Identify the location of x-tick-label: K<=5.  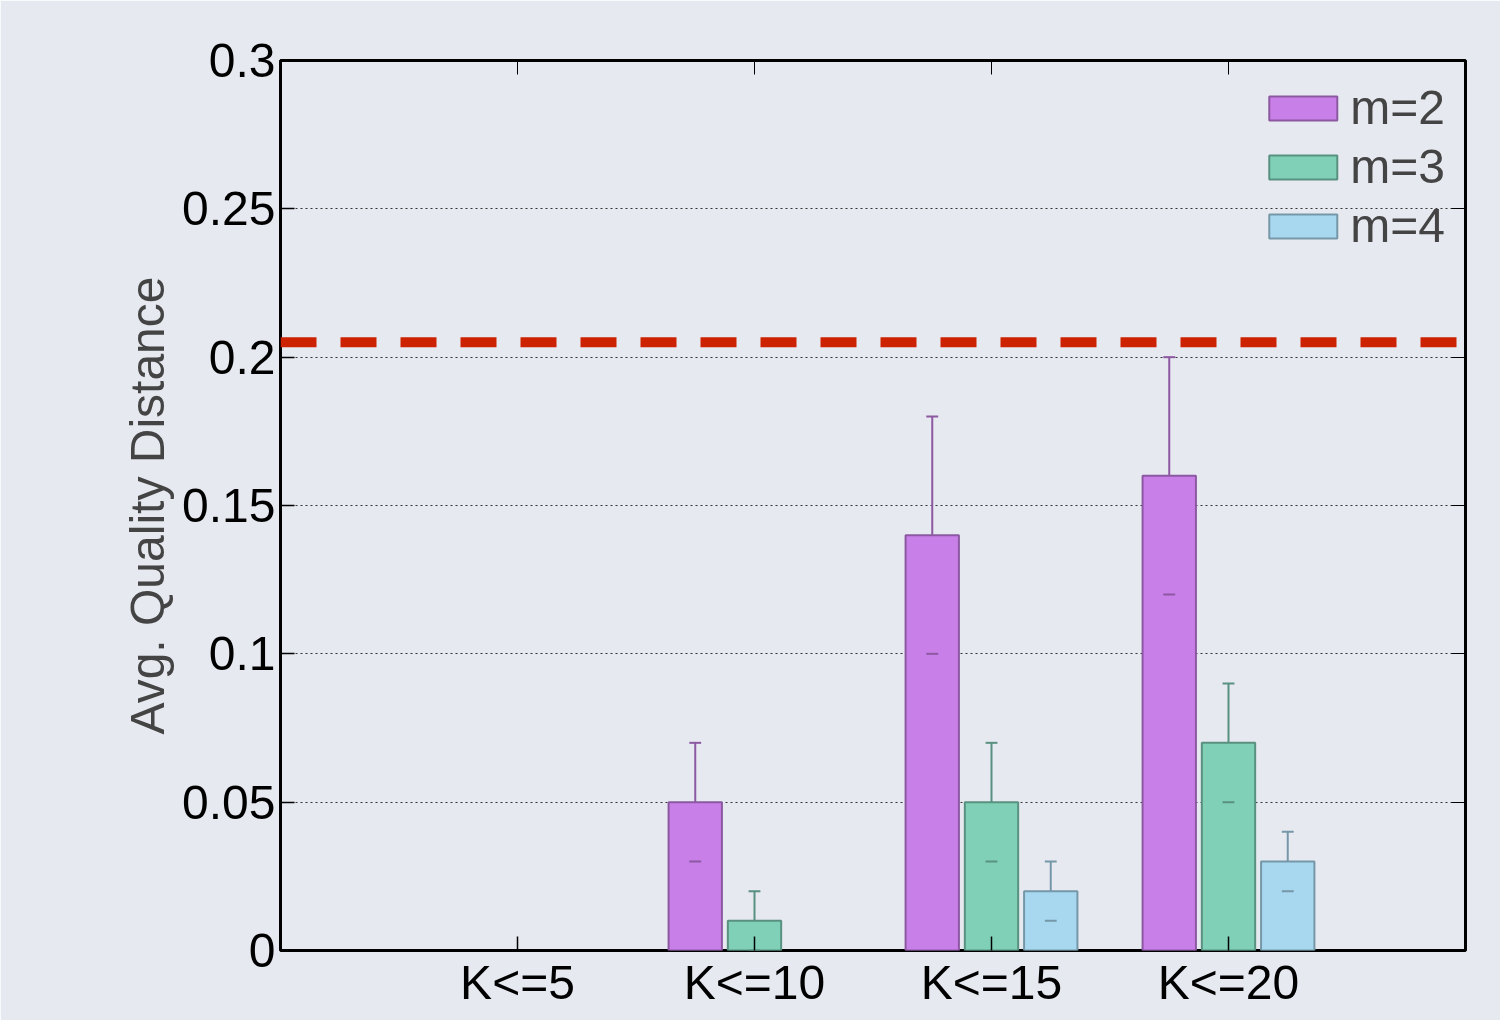
(517, 982).